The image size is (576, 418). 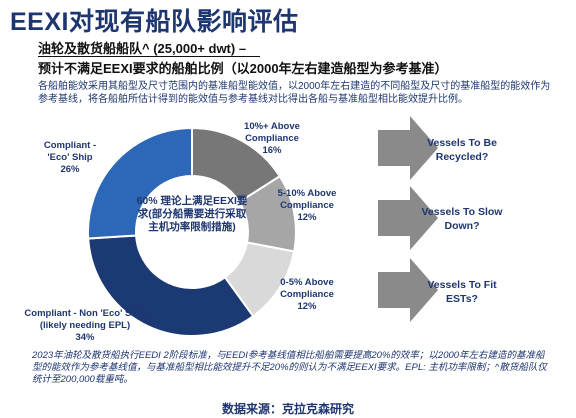 I want to click on label-non-eco-line2: (likely needing EPL), so click(x=85, y=325).